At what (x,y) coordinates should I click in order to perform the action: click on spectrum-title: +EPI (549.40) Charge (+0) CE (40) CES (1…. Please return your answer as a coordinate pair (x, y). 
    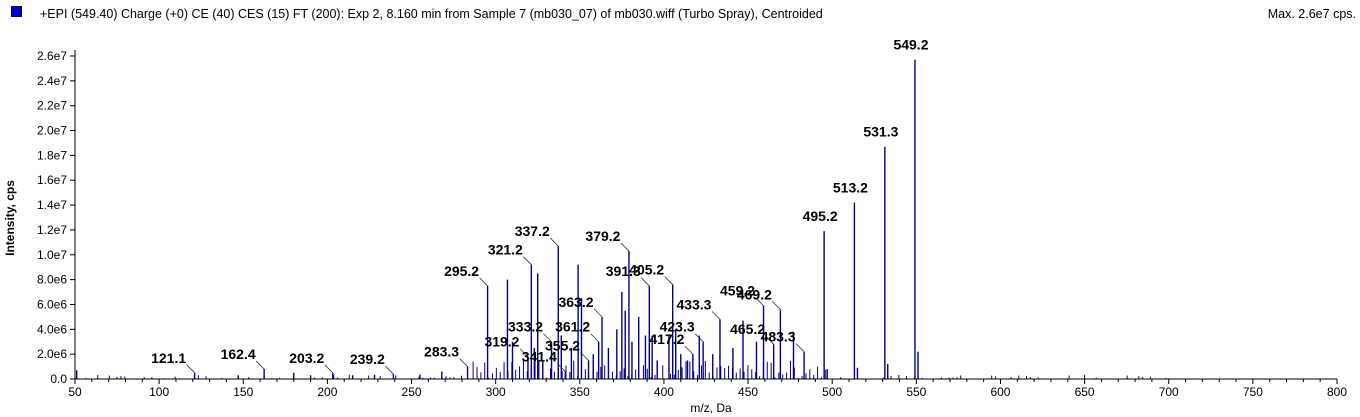
    Looking at the image, I should click on (431, 14).